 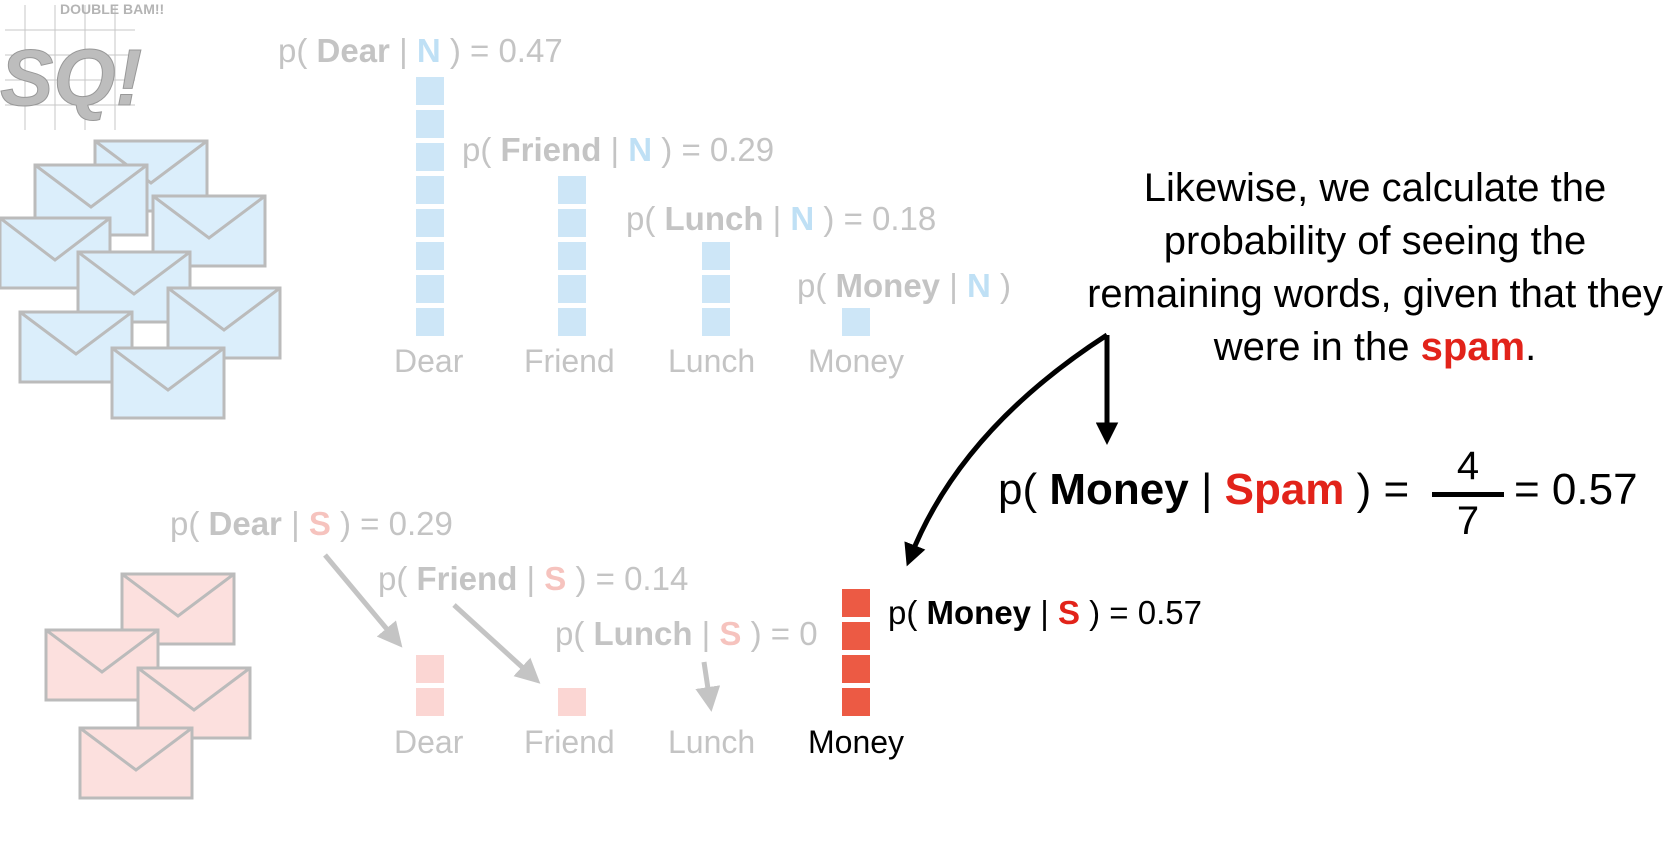 I want to click on normal-word-lunch: Lunch, so click(x=712, y=361).